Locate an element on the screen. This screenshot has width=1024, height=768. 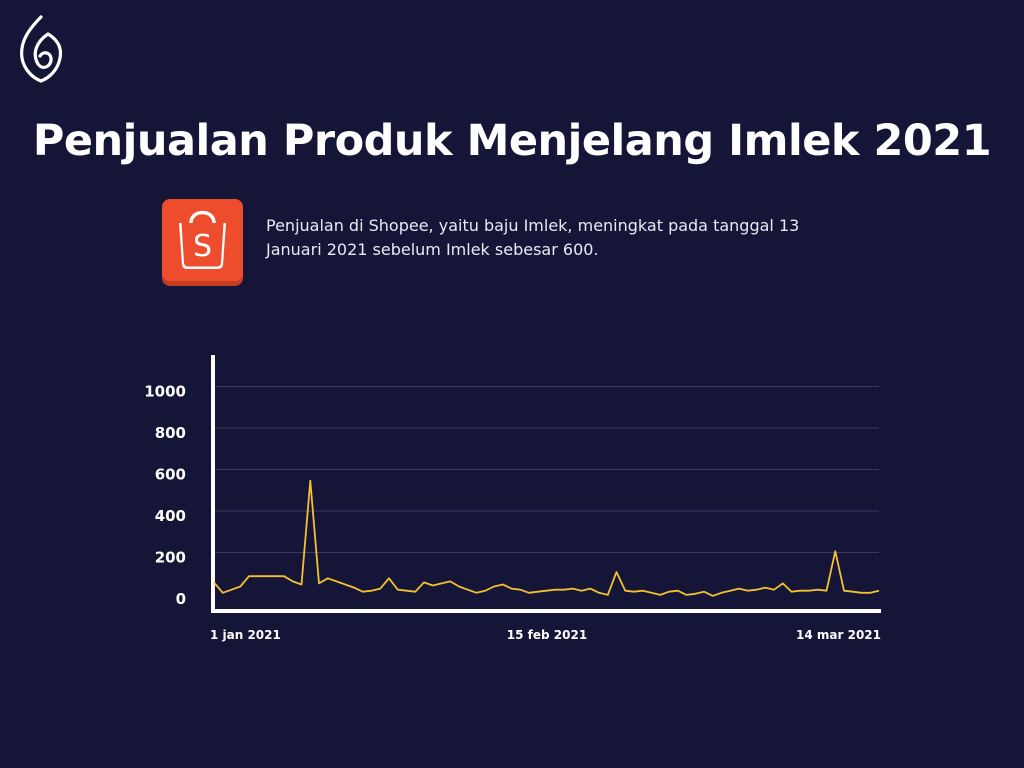
y-tick-label: 800 is located at coordinates (170, 433).